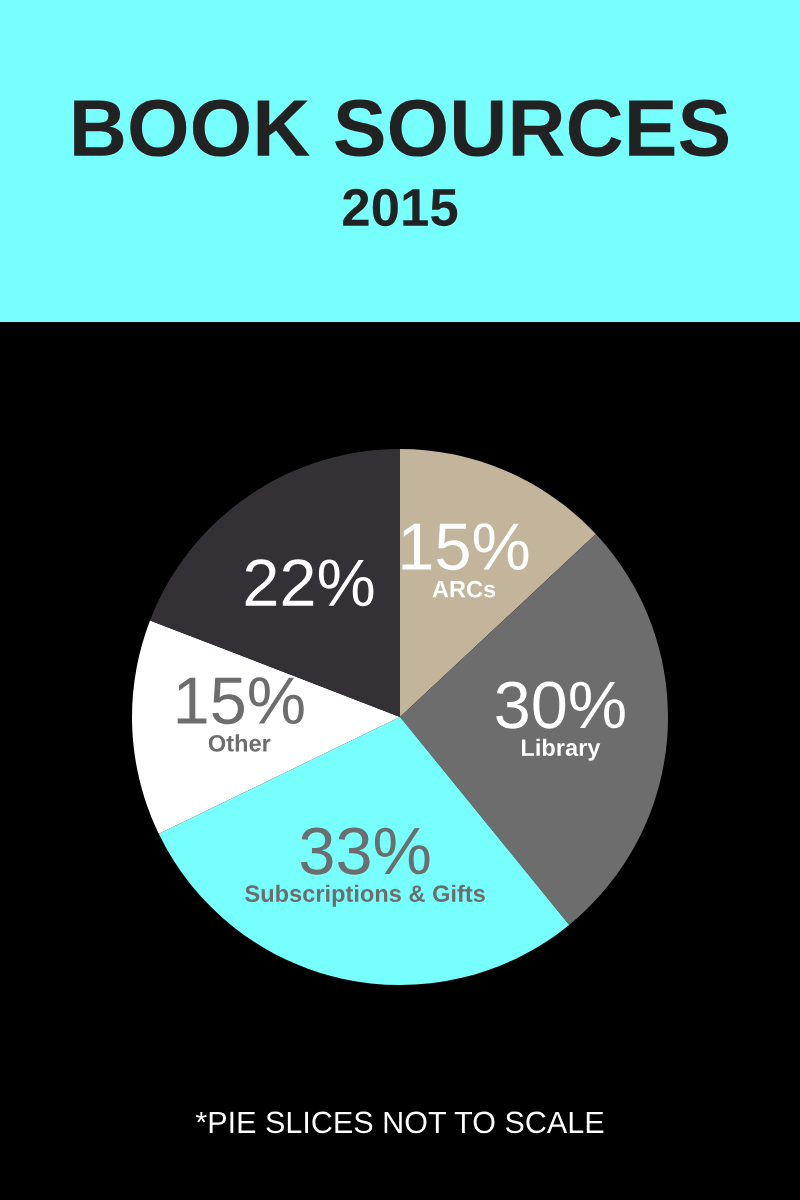  I want to click on text: *PIE SLICES NOT TO SCALE, so click(399, 1122).